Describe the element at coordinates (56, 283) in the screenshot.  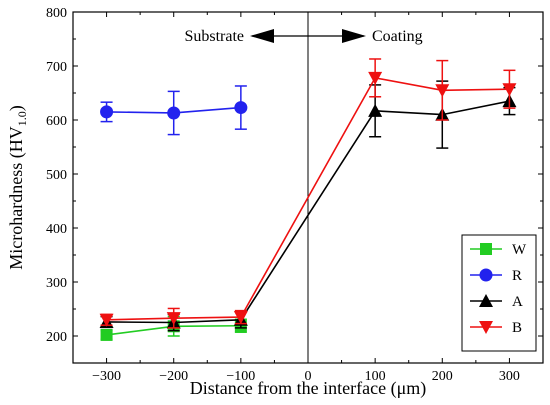
I see `y-tick-label: 300` at that location.